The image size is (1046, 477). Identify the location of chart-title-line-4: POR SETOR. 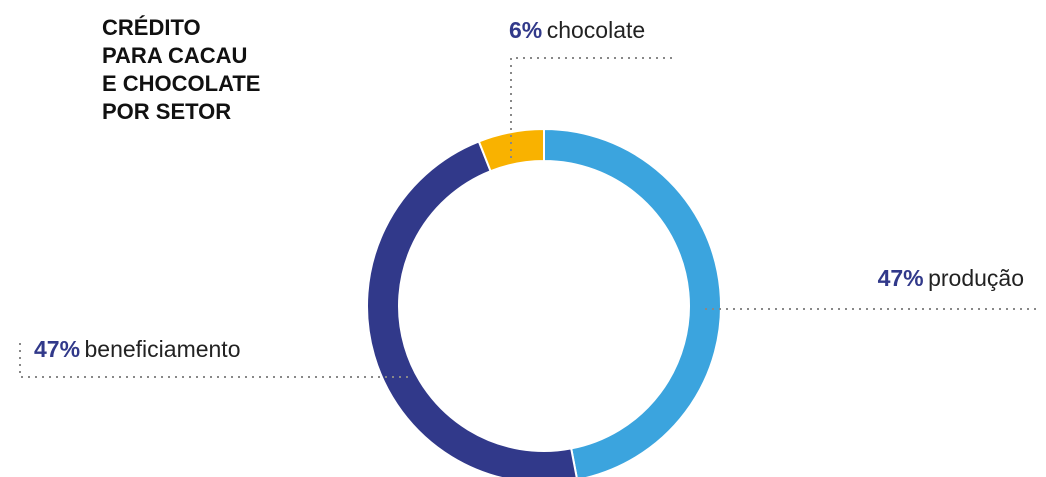
(167, 111).